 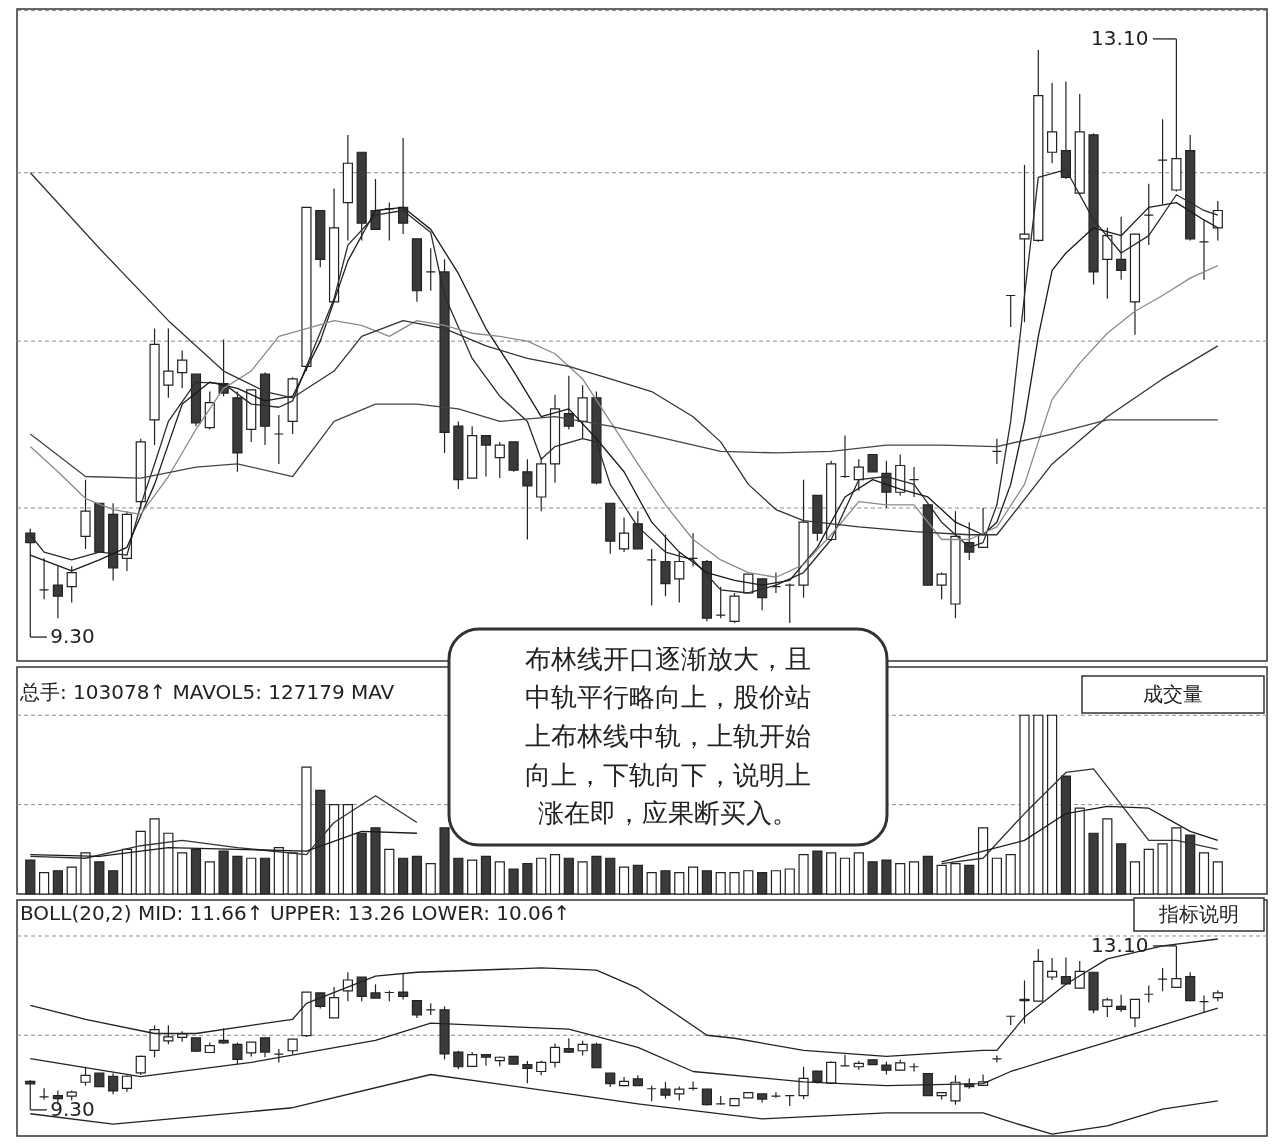 What do you see at coordinates (1173, 693) in the screenshot?
I see `text: 成交量` at bounding box center [1173, 693].